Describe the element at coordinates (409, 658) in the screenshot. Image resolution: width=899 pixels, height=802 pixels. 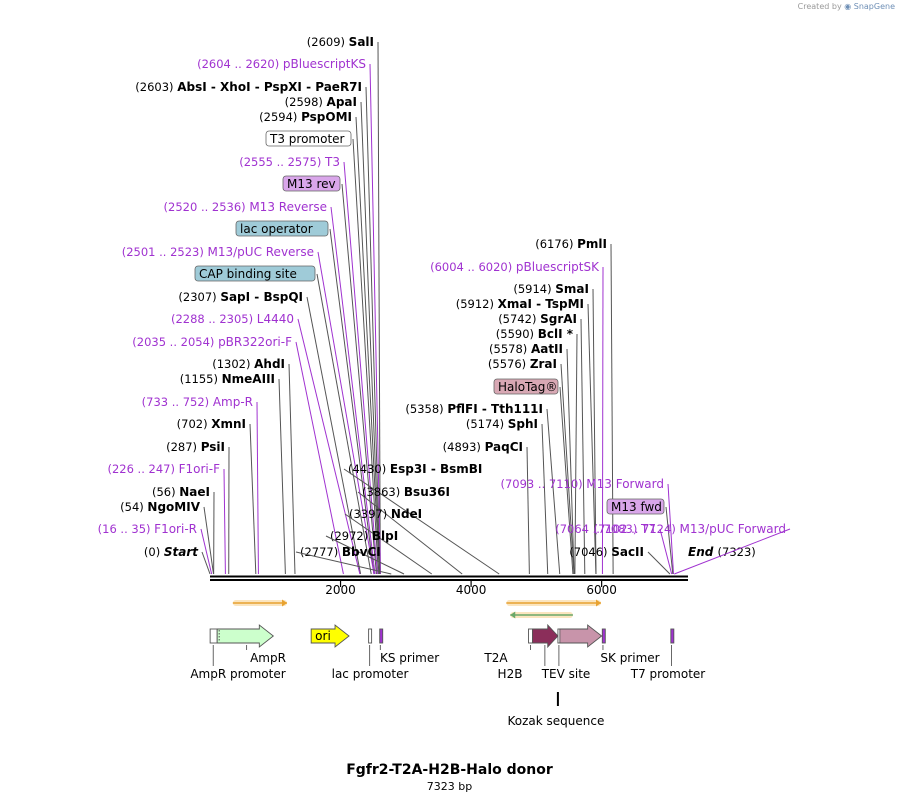
I see `feature-label-ks-primer: KS primer` at that location.